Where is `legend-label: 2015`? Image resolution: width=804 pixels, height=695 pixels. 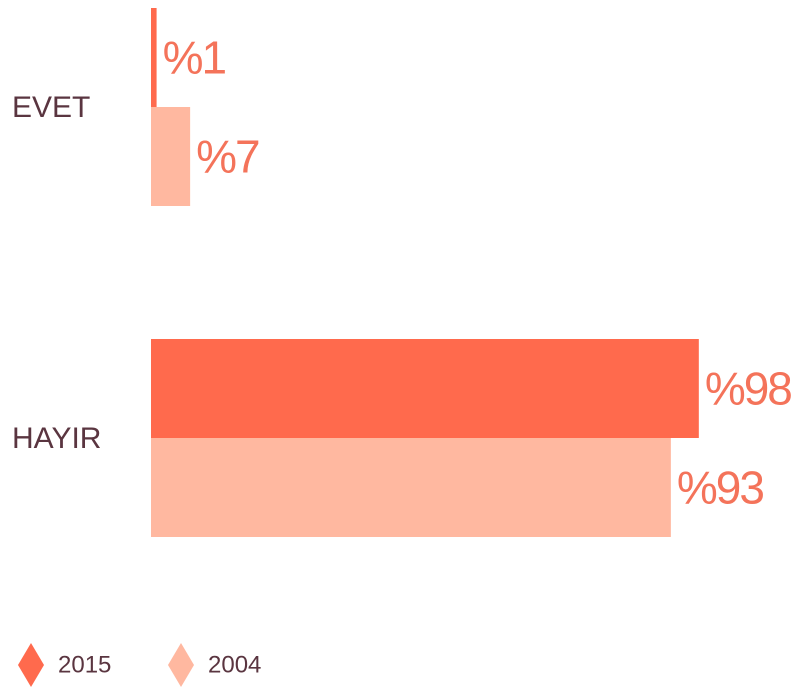
legend-label: 2015 is located at coordinates (84, 664).